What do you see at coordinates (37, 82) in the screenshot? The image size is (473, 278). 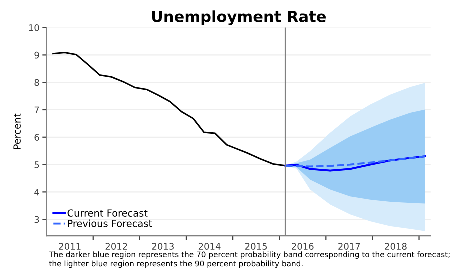 I see `y-tick-label: 8` at bounding box center [37, 82].